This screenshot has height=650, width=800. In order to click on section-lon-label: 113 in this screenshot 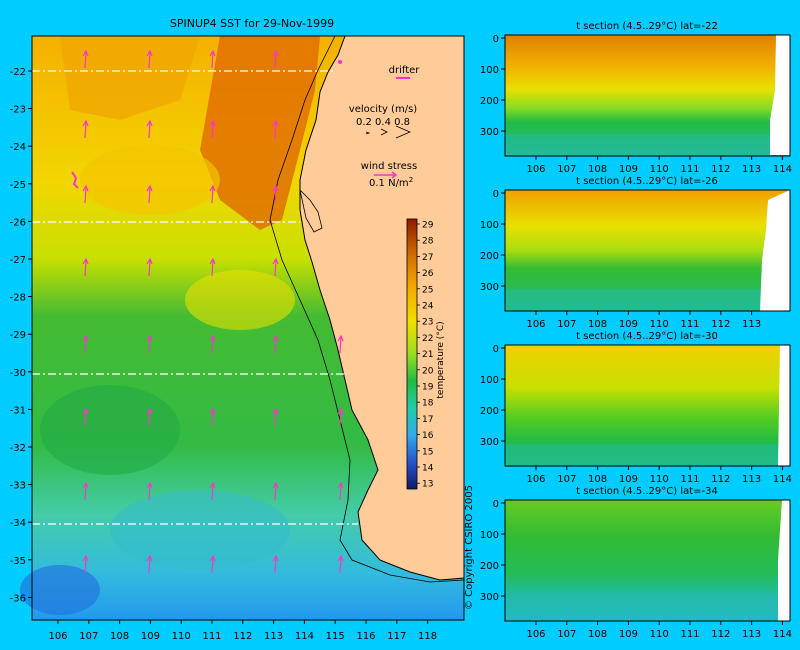, I will do `click(751, 634)`.